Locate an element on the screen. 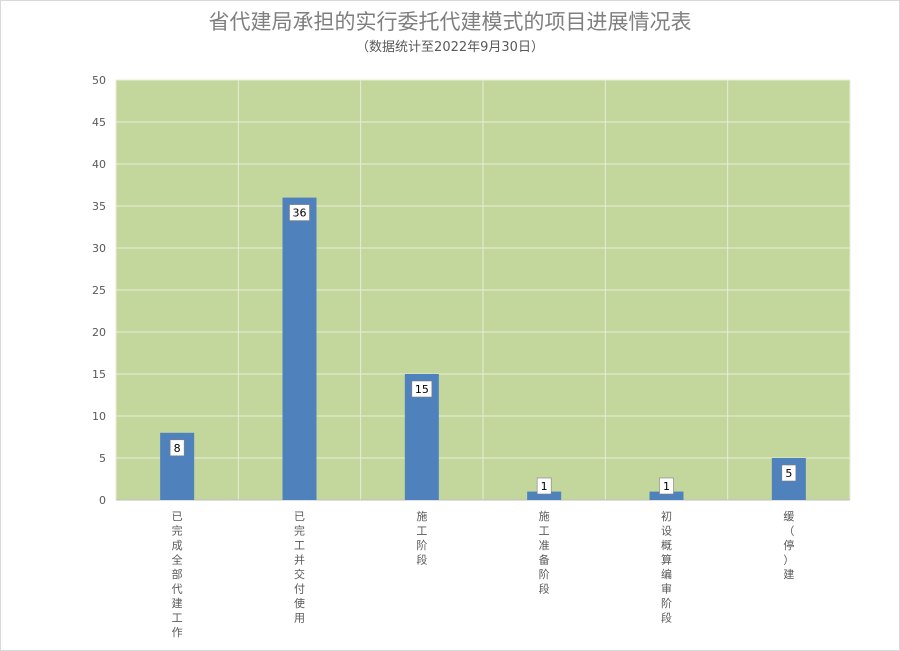 The width and height of the screenshot is (900, 651). y-tick-label: 30 is located at coordinates (99, 248).